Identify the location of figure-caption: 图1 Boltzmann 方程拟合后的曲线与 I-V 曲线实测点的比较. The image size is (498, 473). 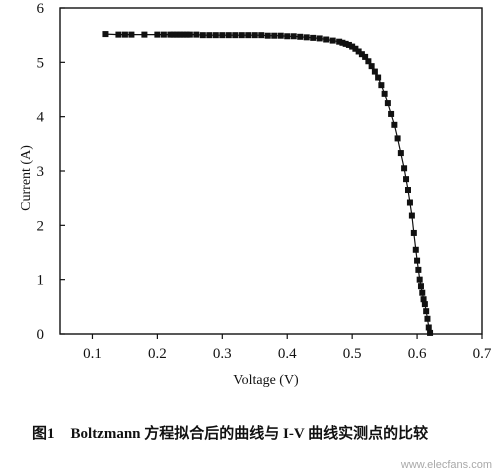
(257, 434).